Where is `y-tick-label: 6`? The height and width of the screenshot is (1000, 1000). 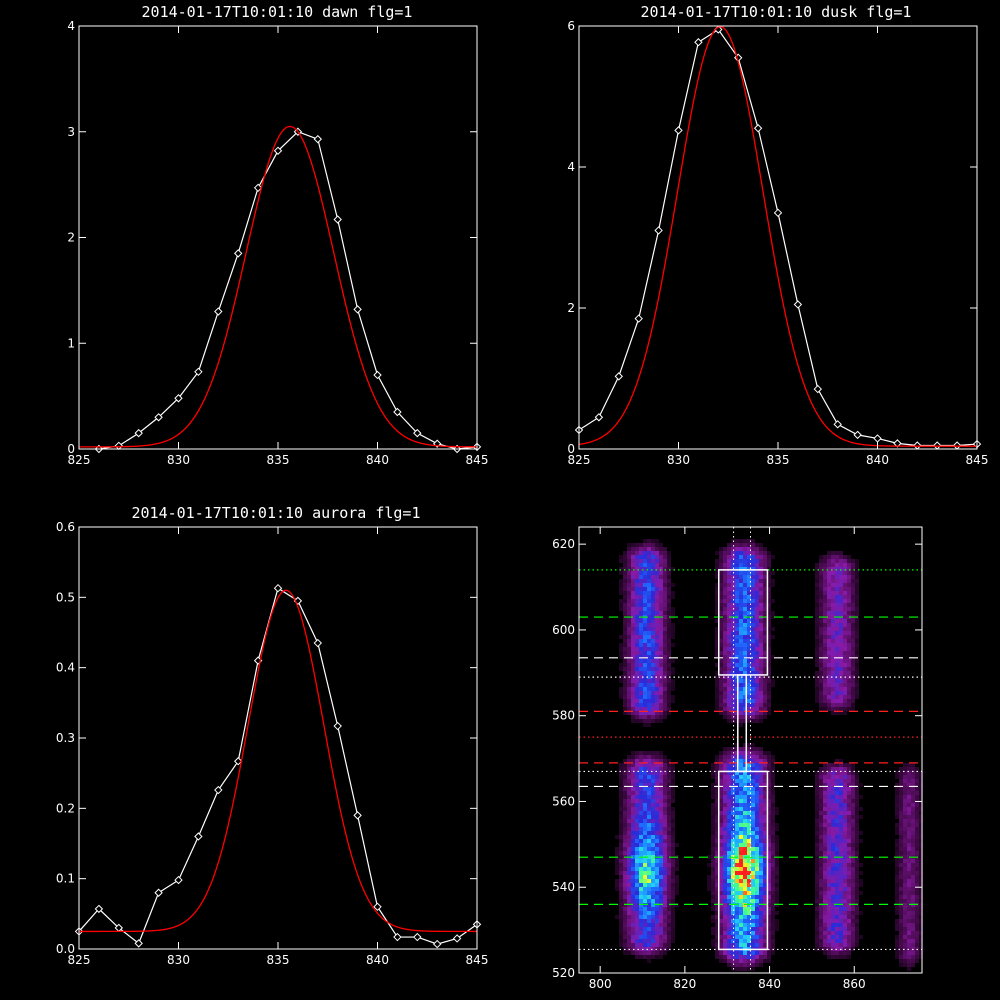 y-tick-label: 6 is located at coordinates (571, 26).